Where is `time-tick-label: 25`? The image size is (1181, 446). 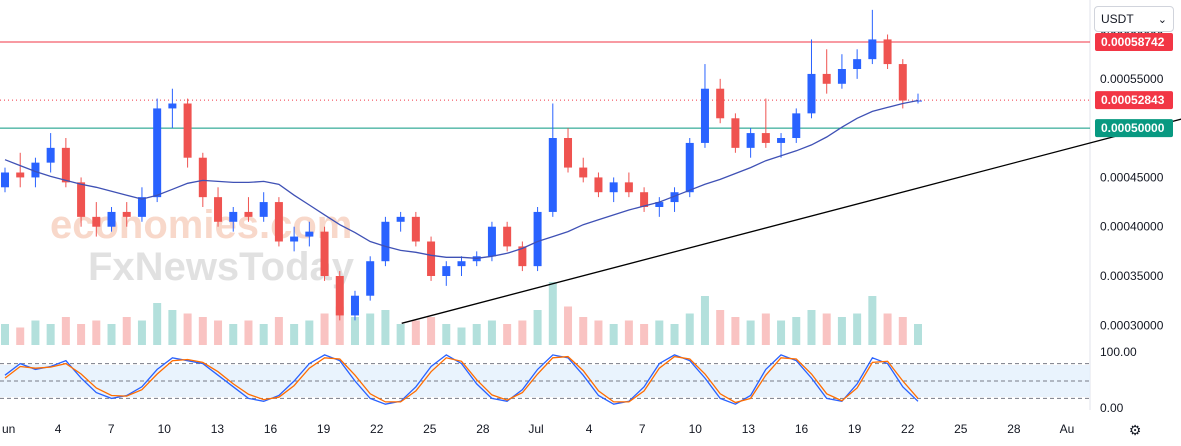 time-tick-label: 25 is located at coordinates (961, 429).